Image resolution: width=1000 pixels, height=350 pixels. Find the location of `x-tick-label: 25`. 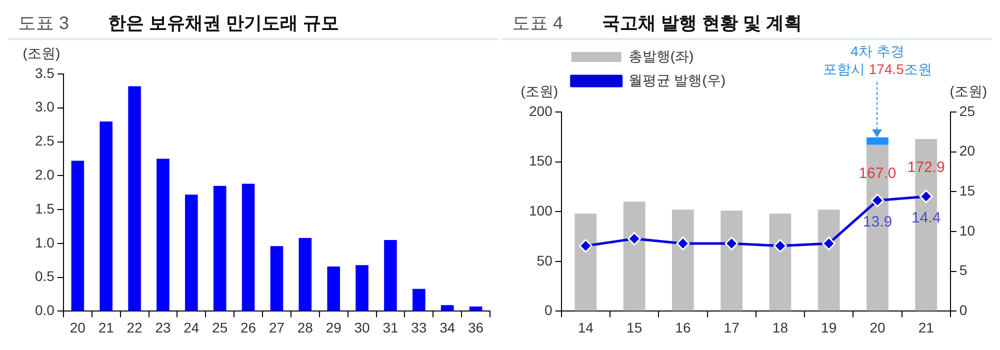

x-tick-label: 25 is located at coordinates (220, 327).